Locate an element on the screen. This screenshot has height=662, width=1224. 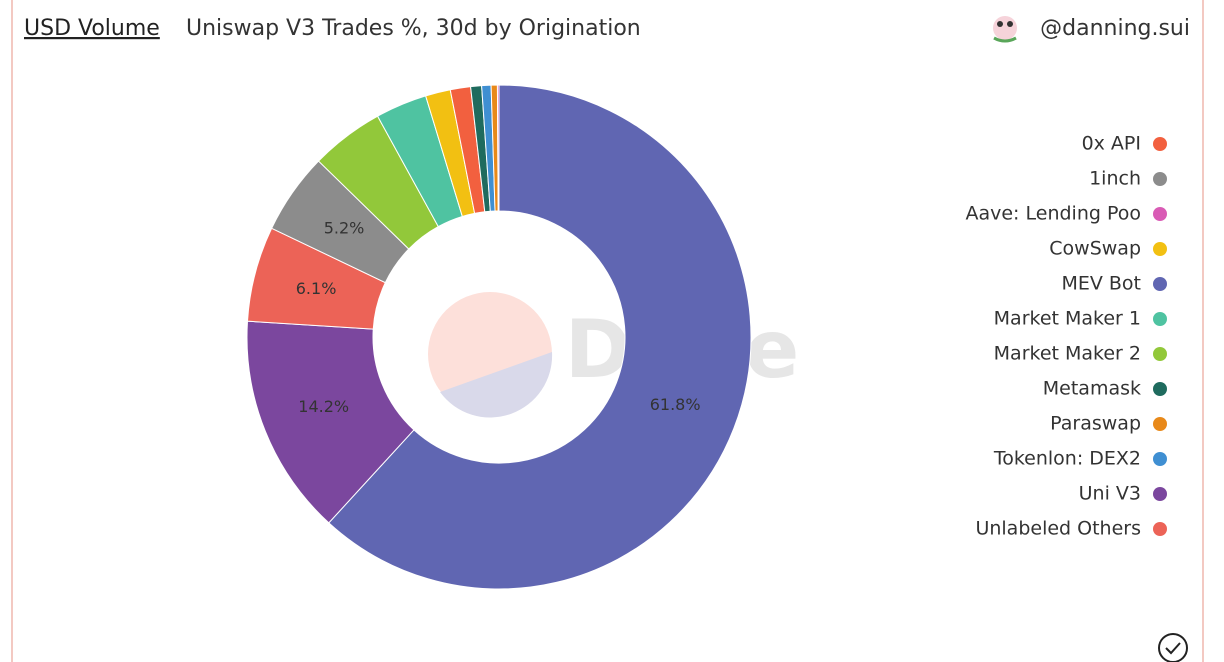
legend-label: Paraswap is located at coordinates (1095, 424).